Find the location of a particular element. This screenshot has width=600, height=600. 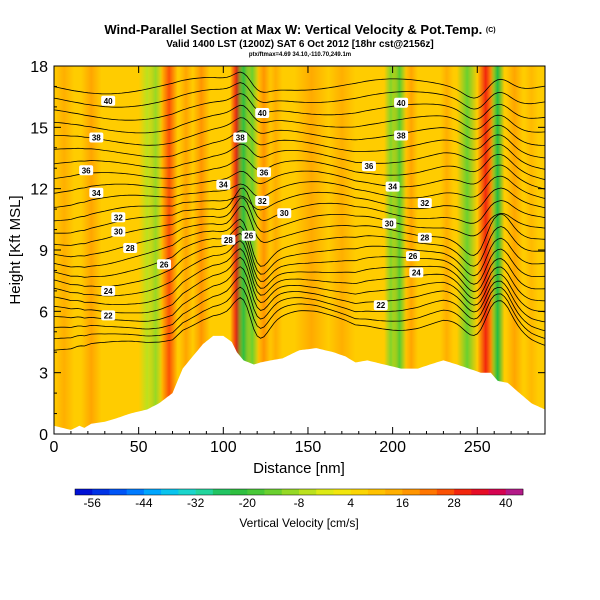

colorbar-tick-label: -20 is located at coordinates (248, 503).